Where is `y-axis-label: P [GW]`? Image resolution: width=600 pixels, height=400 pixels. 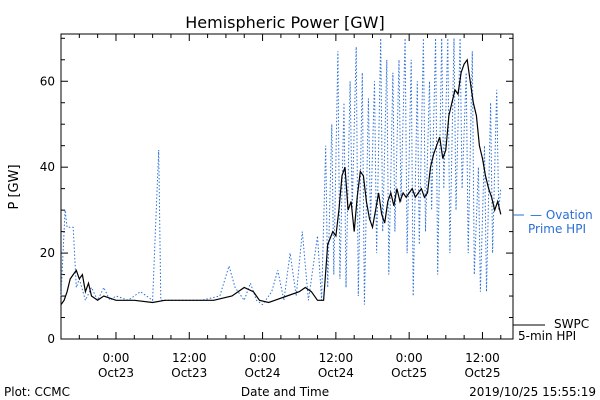
y-axis-label: P [GW] is located at coordinates (14, 186).